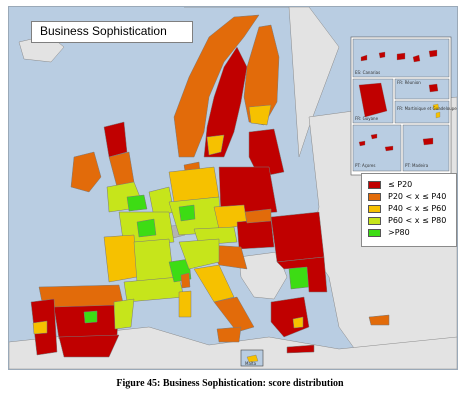 The image size is (460, 406). Describe the element at coordinates (89, 346) in the screenshot. I see `region-spain-south` at that location.